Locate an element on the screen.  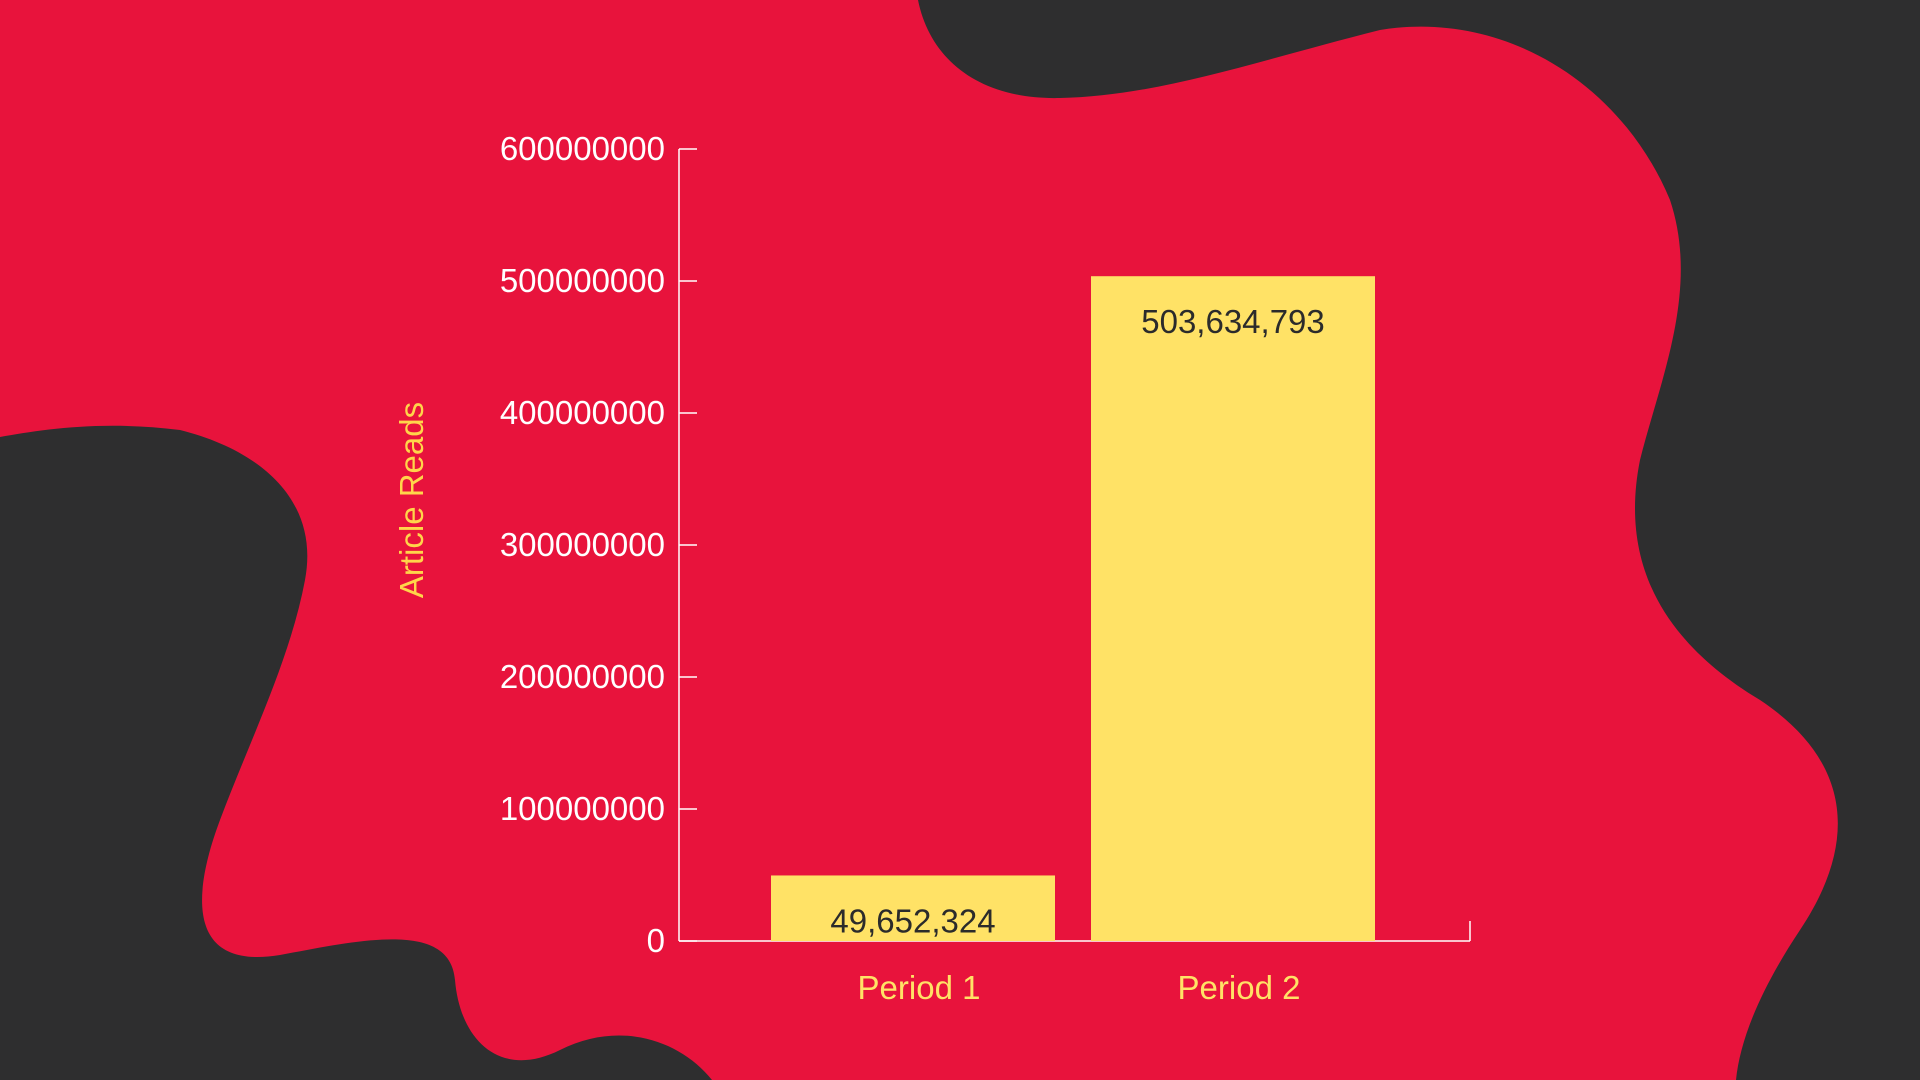
bar-data-label: 503,634,793 is located at coordinates (1233, 321).